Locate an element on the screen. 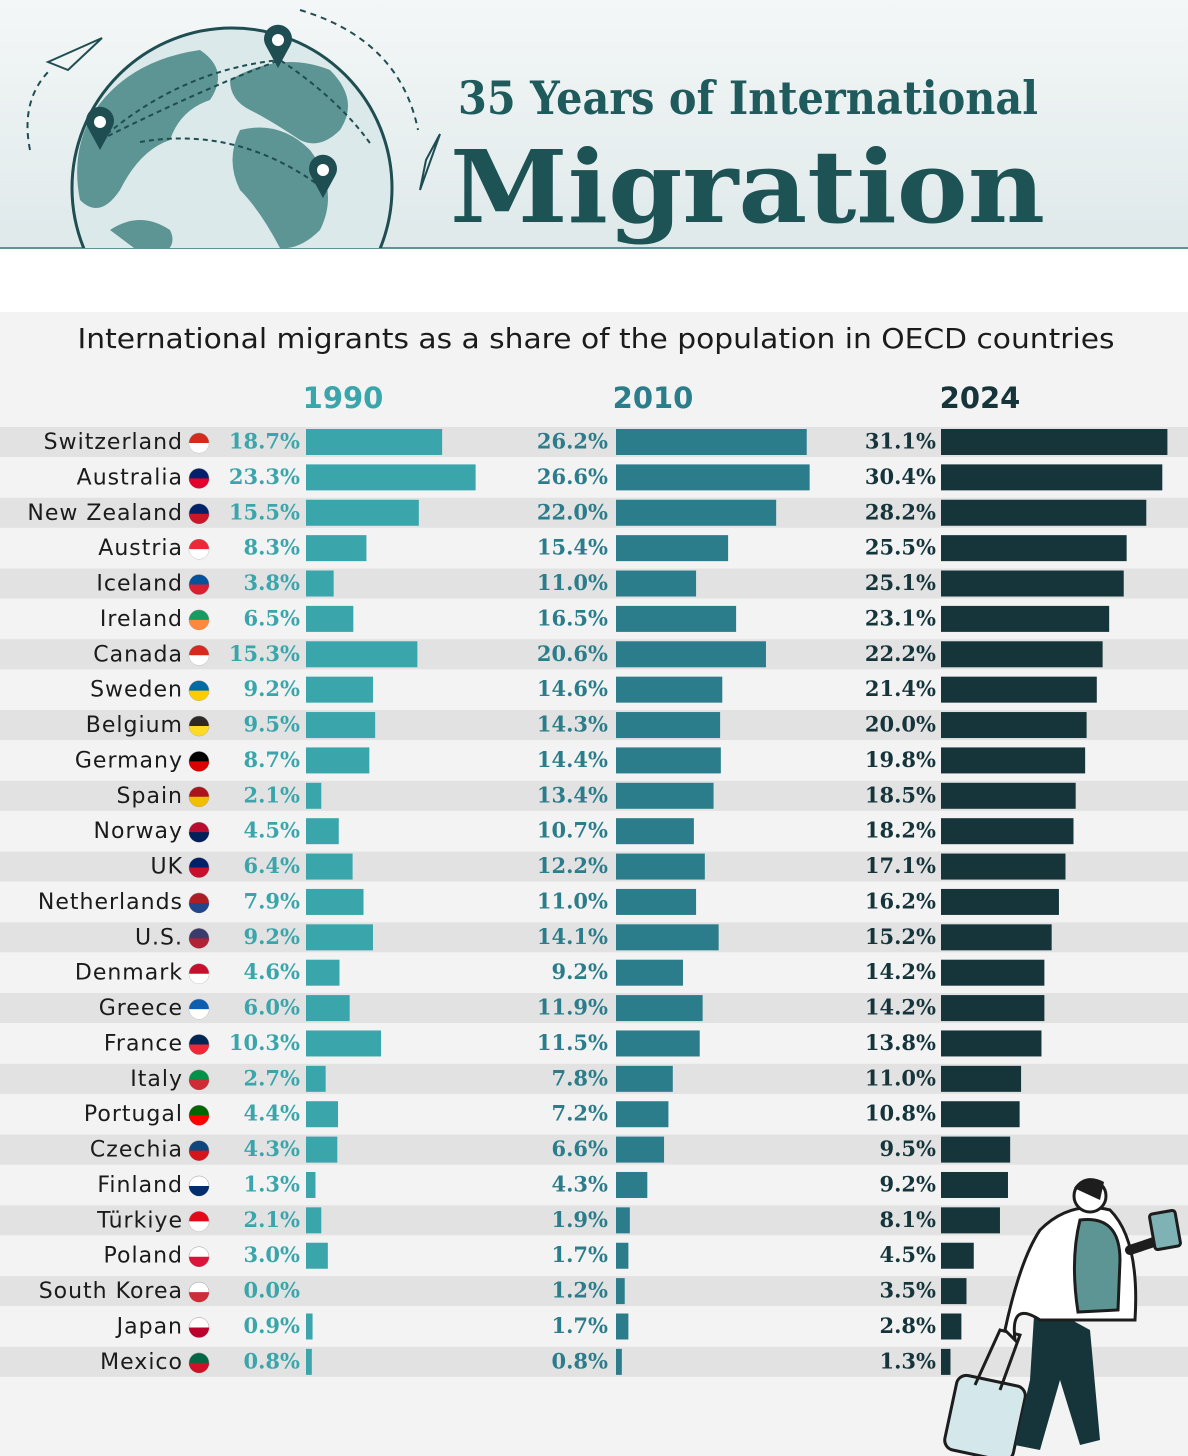 The height and width of the screenshot is (1456, 1188). paper-planes is located at coordinates (233, 100).